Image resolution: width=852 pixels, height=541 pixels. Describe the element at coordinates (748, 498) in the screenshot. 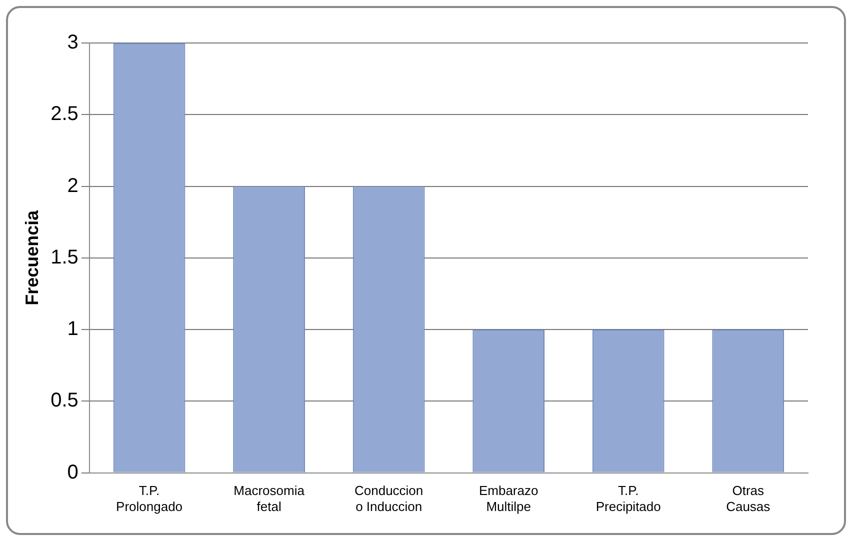

I see `x-tick-label: Otras Causas` at that location.